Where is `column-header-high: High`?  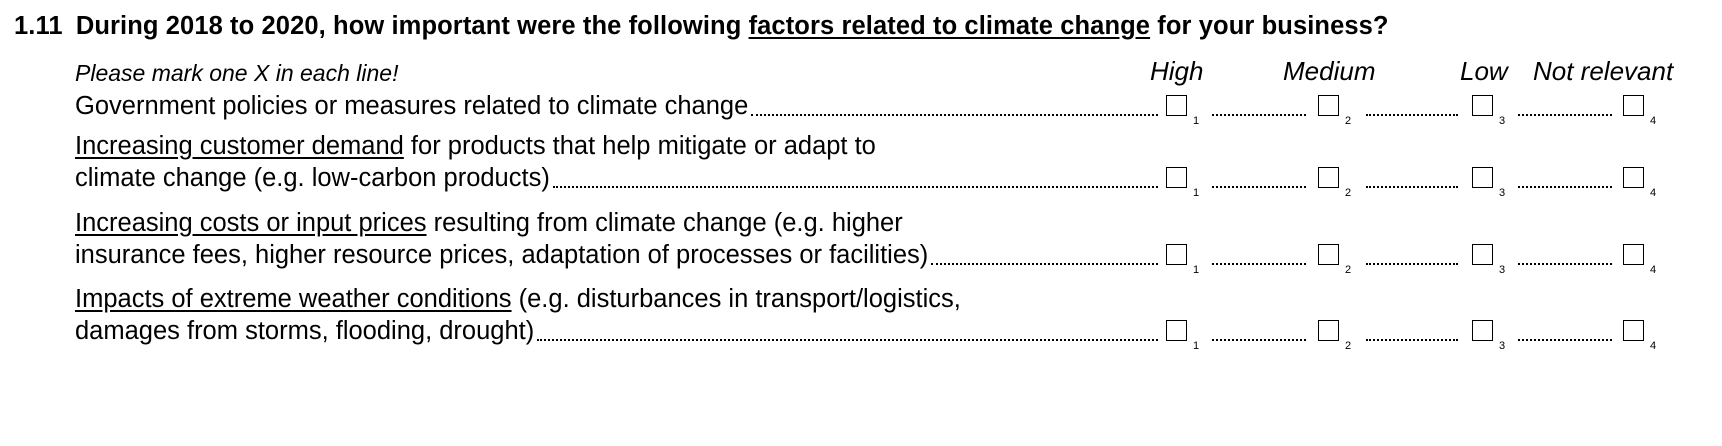 column-header-high: High is located at coordinates (1177, 71).